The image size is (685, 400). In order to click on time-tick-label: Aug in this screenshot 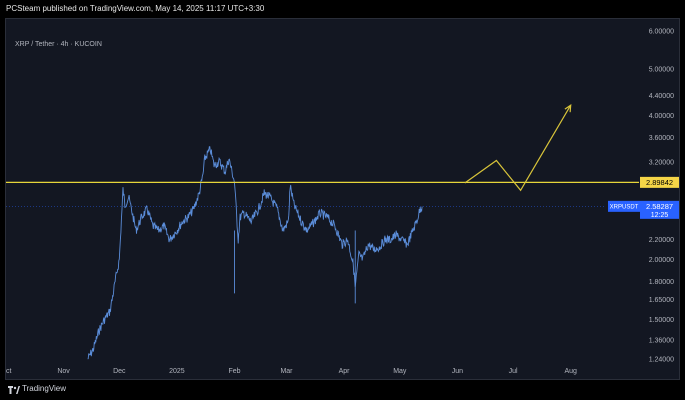, I will do `click(570, 371)`.